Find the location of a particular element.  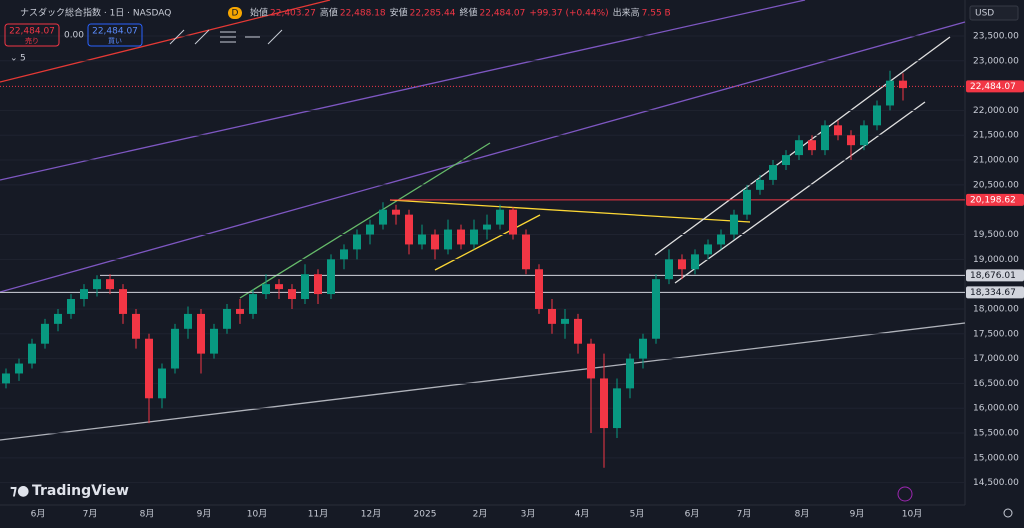

x-tick-label: 6月 is located at coordinates (692, 514).